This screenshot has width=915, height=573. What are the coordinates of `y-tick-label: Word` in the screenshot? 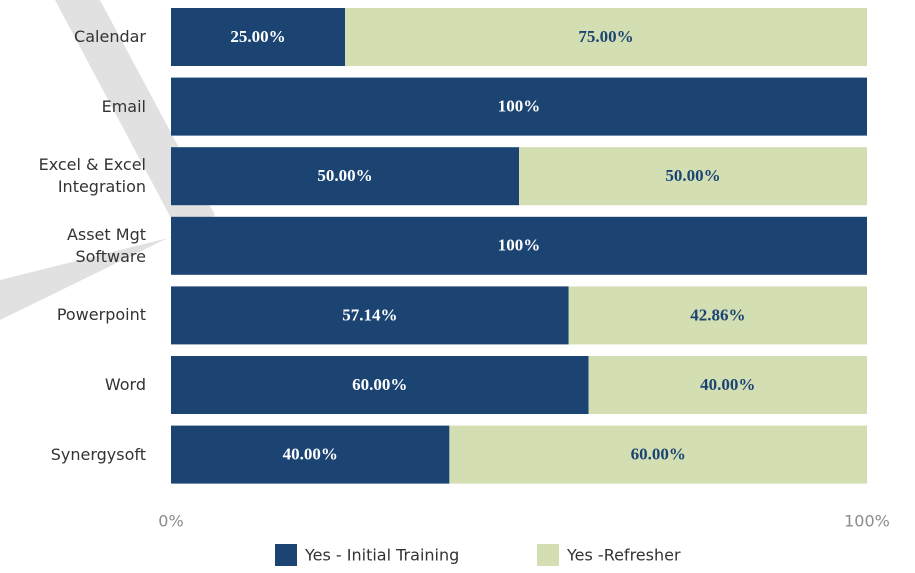 It's located at (125, 384).